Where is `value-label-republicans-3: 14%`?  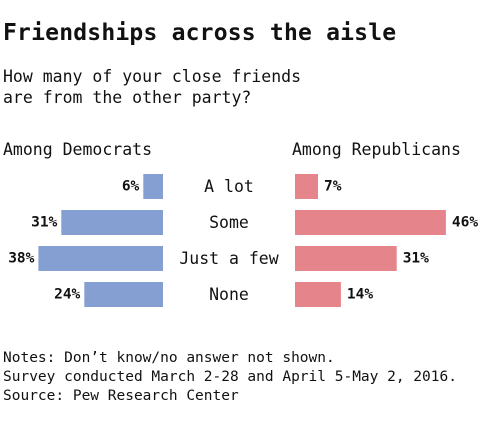 value-label-republicans-3: 14% is located at coordinates (360, 295).